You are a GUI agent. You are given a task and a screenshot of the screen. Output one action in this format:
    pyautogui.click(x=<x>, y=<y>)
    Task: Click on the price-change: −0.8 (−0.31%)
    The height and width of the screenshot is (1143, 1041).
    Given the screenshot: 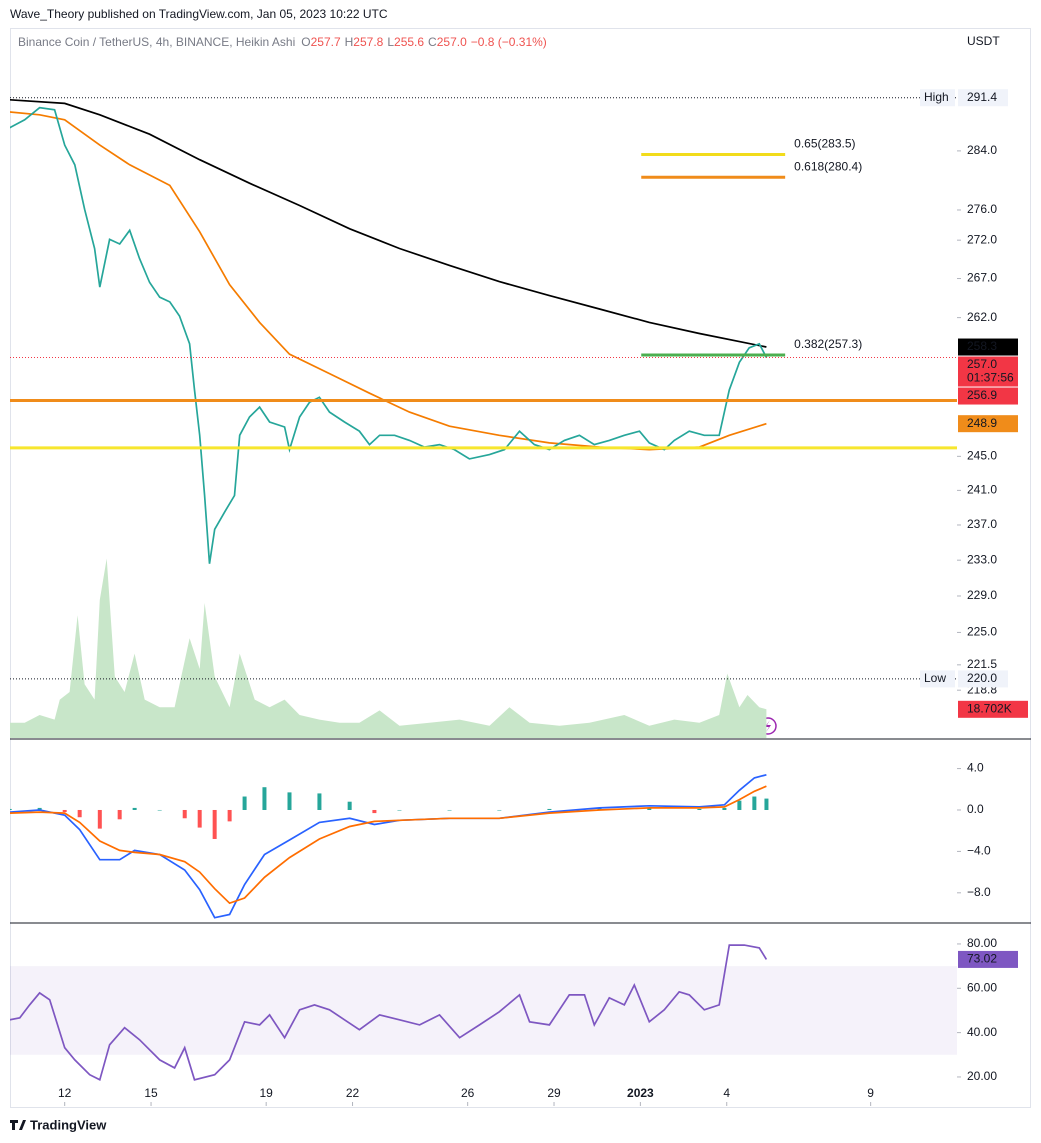 What is the action you would take?
    pyautogui.click(x=508, y=42)
    